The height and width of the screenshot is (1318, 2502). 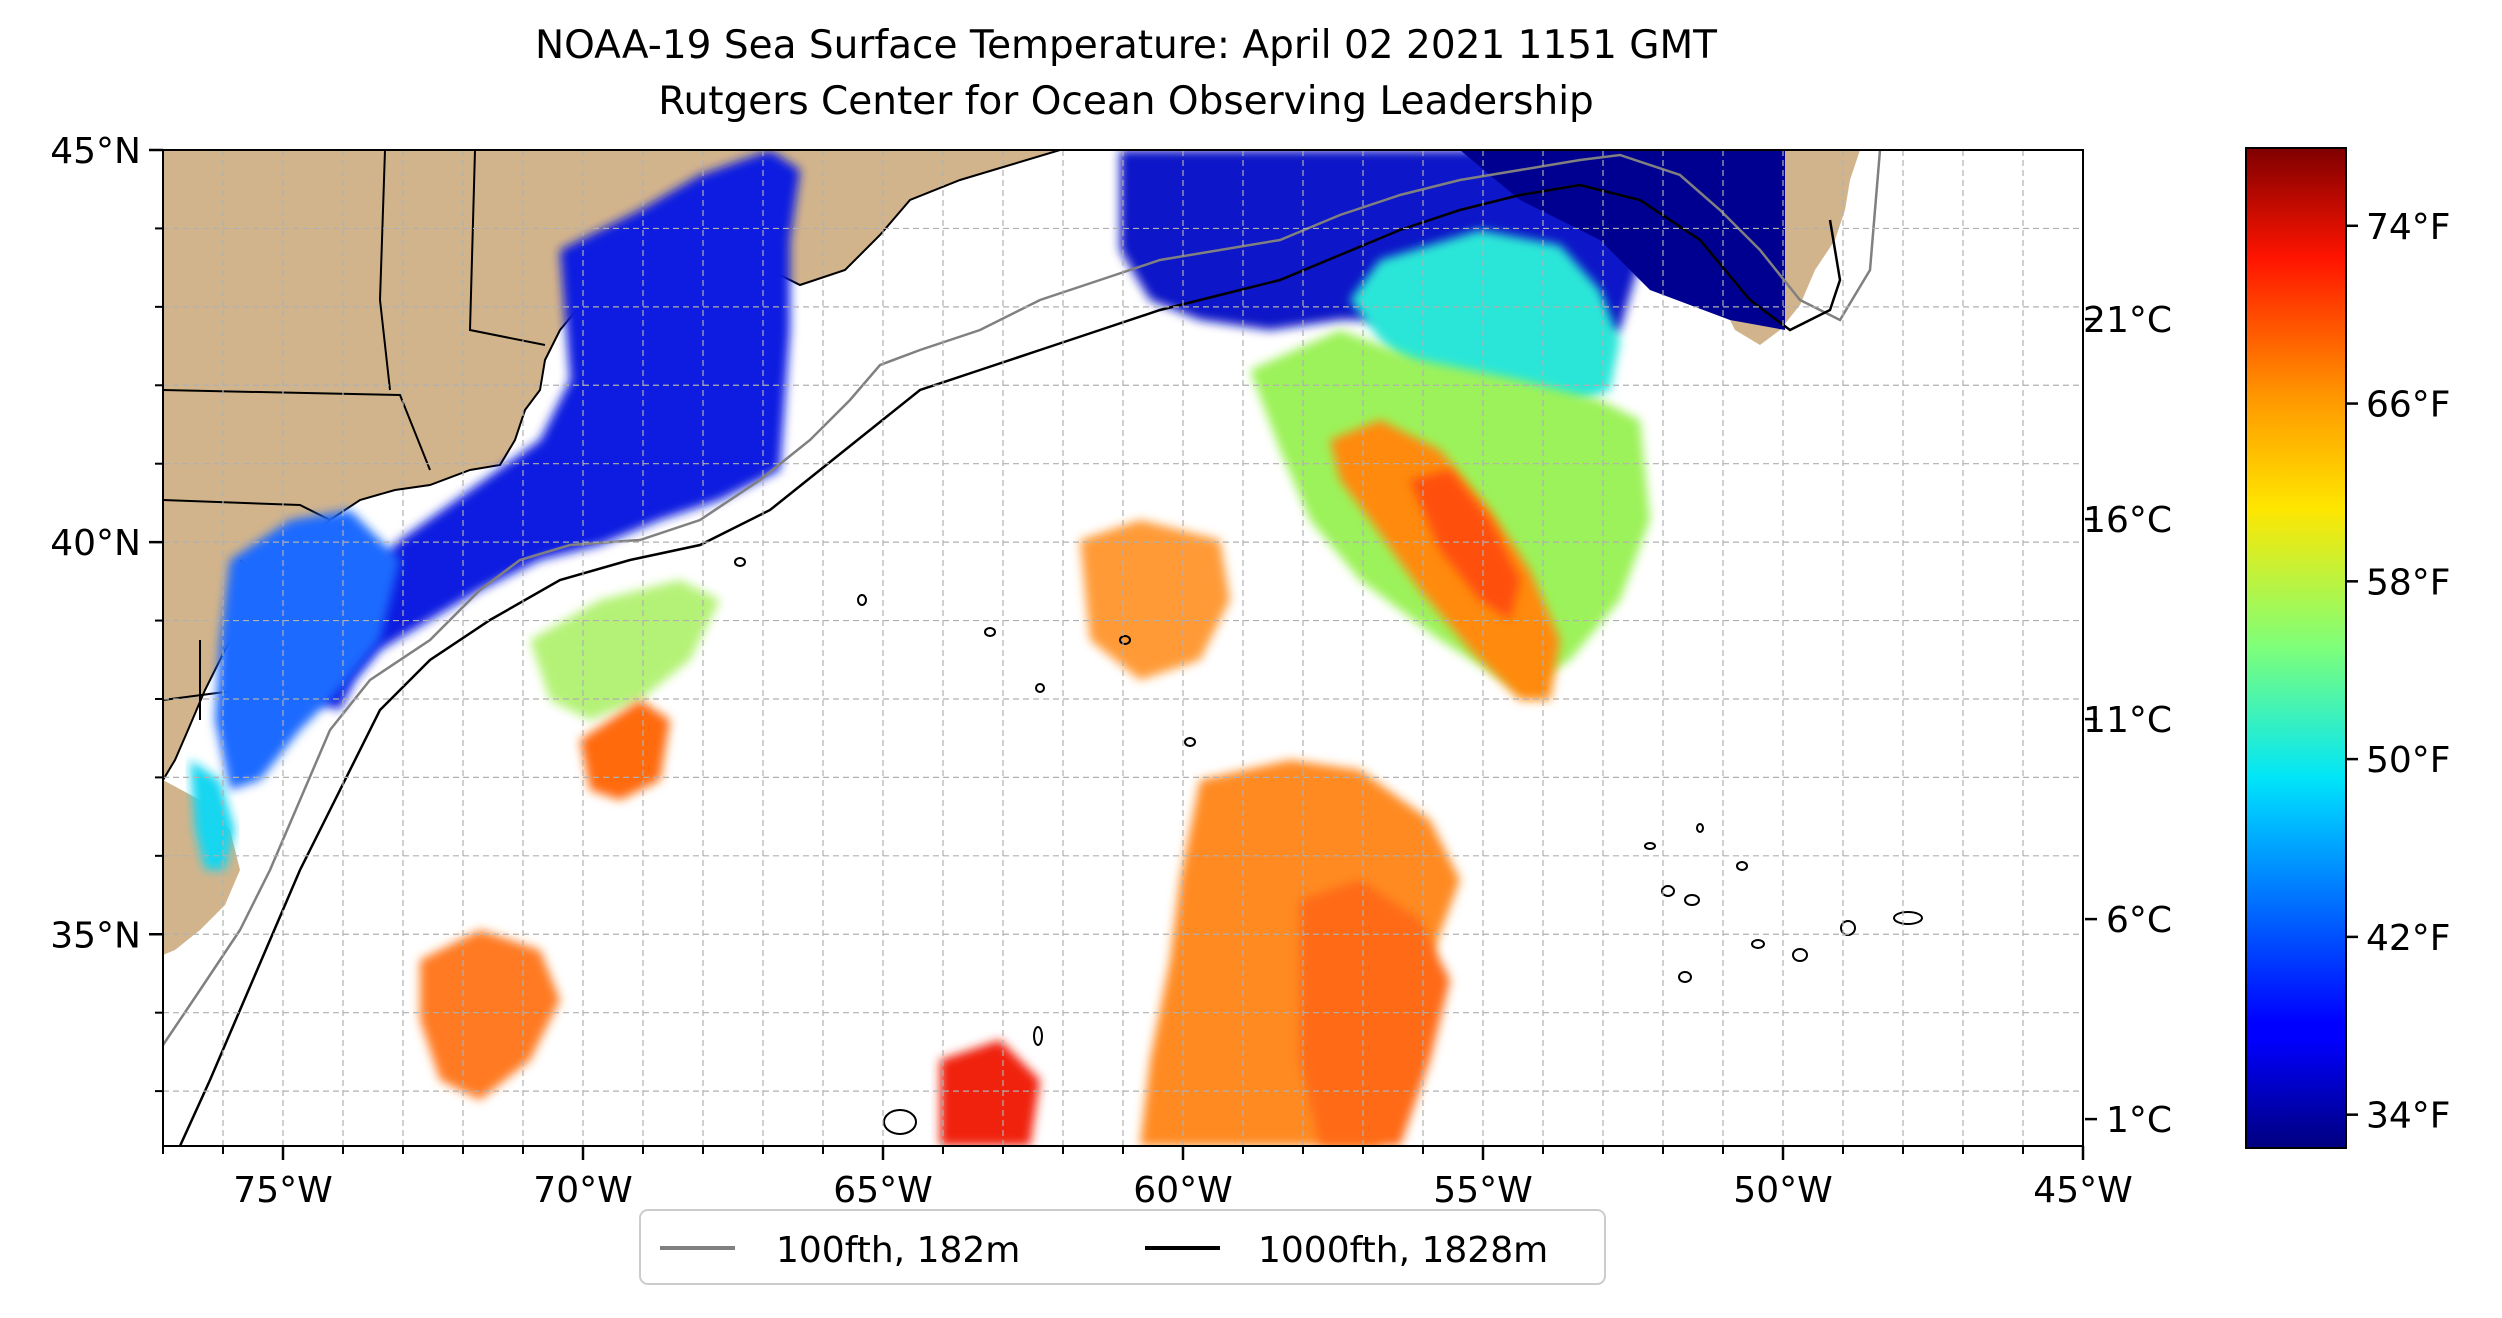 I want to click on legend-box, so click(x=1122, y=1247).